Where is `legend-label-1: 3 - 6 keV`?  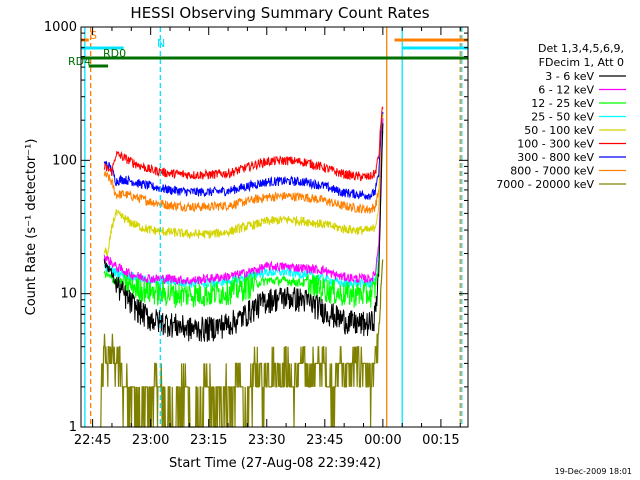
legend-label-1: 3 - 6 keV is located at coordinates (569, 76).